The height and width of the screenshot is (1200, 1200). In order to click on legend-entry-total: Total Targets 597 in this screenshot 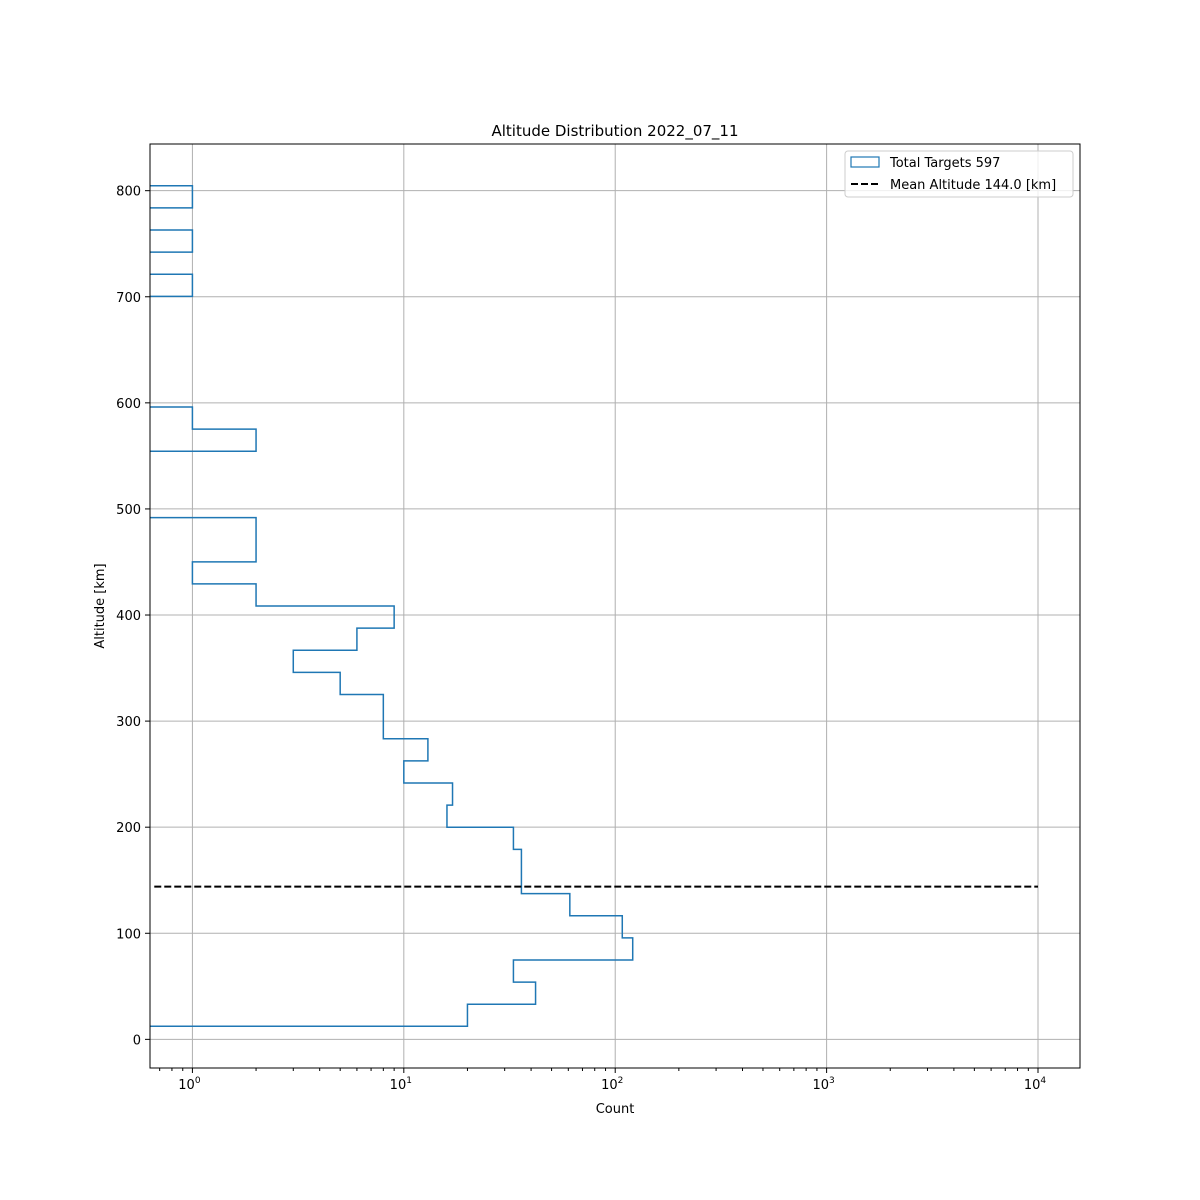, I will do `click(944, 163)`.